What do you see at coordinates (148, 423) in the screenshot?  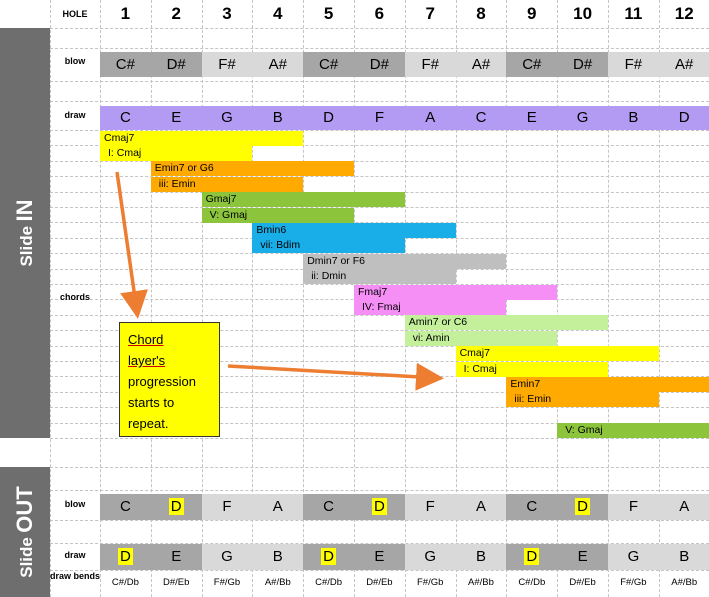 I see `note-line-5: repeat.` at bounding box center [148, 423].